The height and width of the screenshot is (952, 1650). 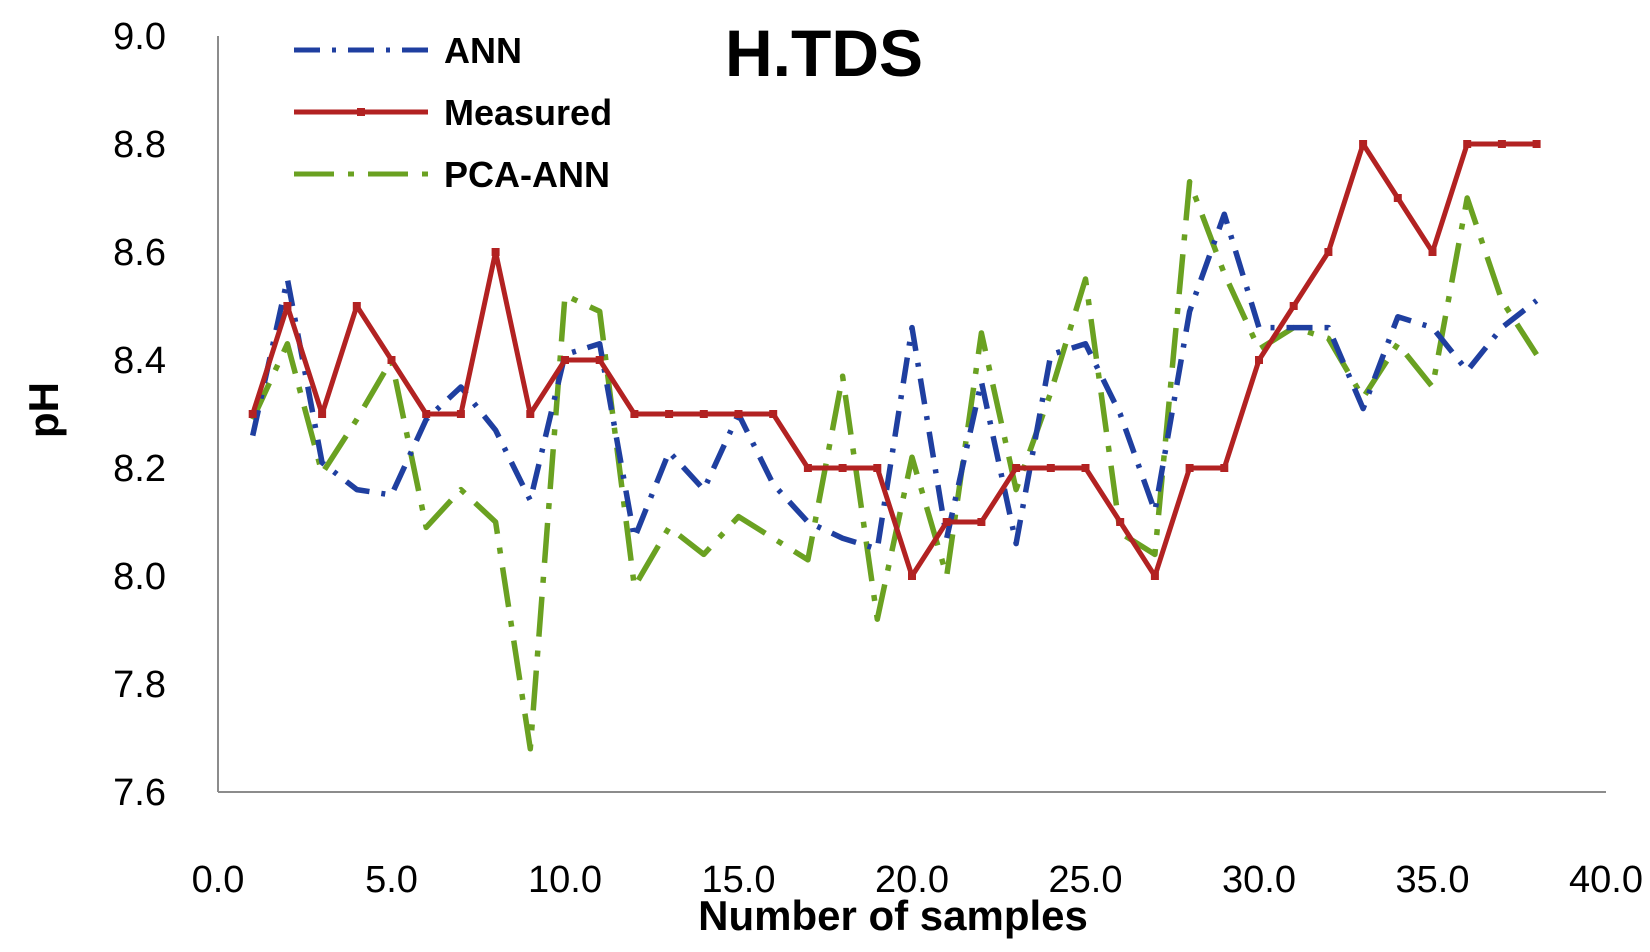 I want to click on x-tick-label: 10.0, so click(x=565, y=880).